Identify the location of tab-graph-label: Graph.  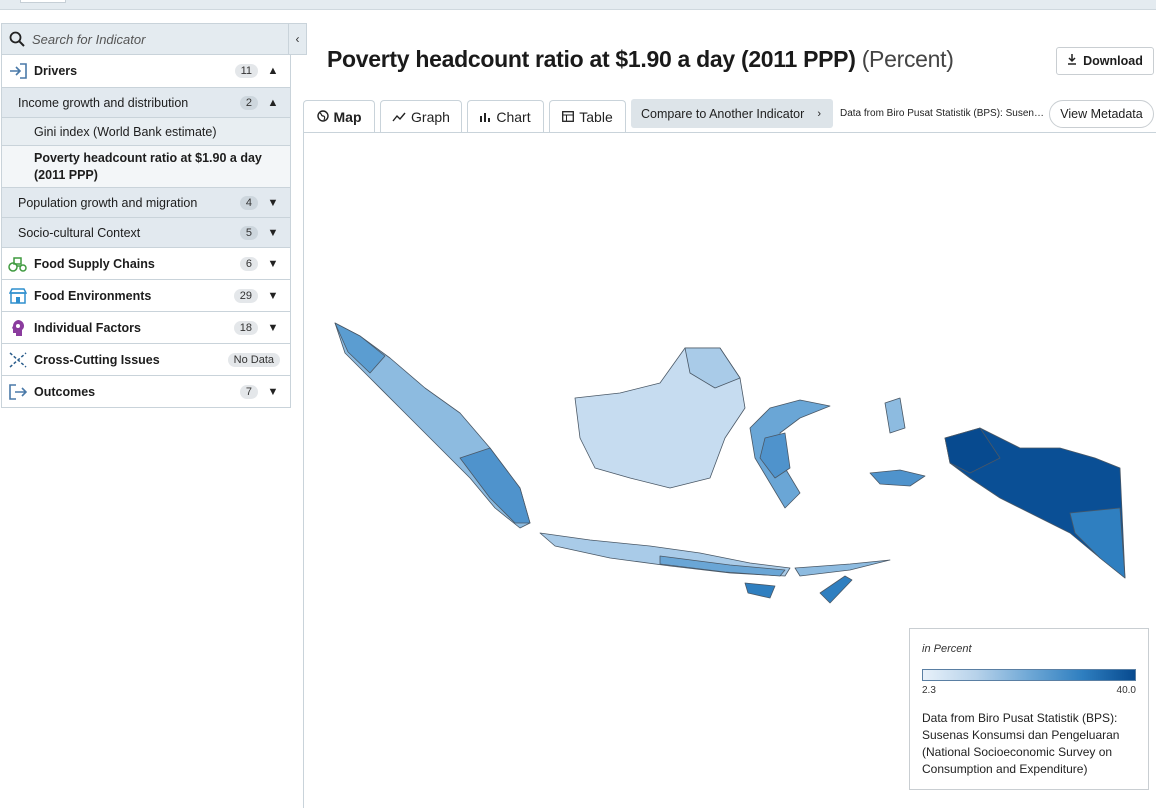
(430, 117).